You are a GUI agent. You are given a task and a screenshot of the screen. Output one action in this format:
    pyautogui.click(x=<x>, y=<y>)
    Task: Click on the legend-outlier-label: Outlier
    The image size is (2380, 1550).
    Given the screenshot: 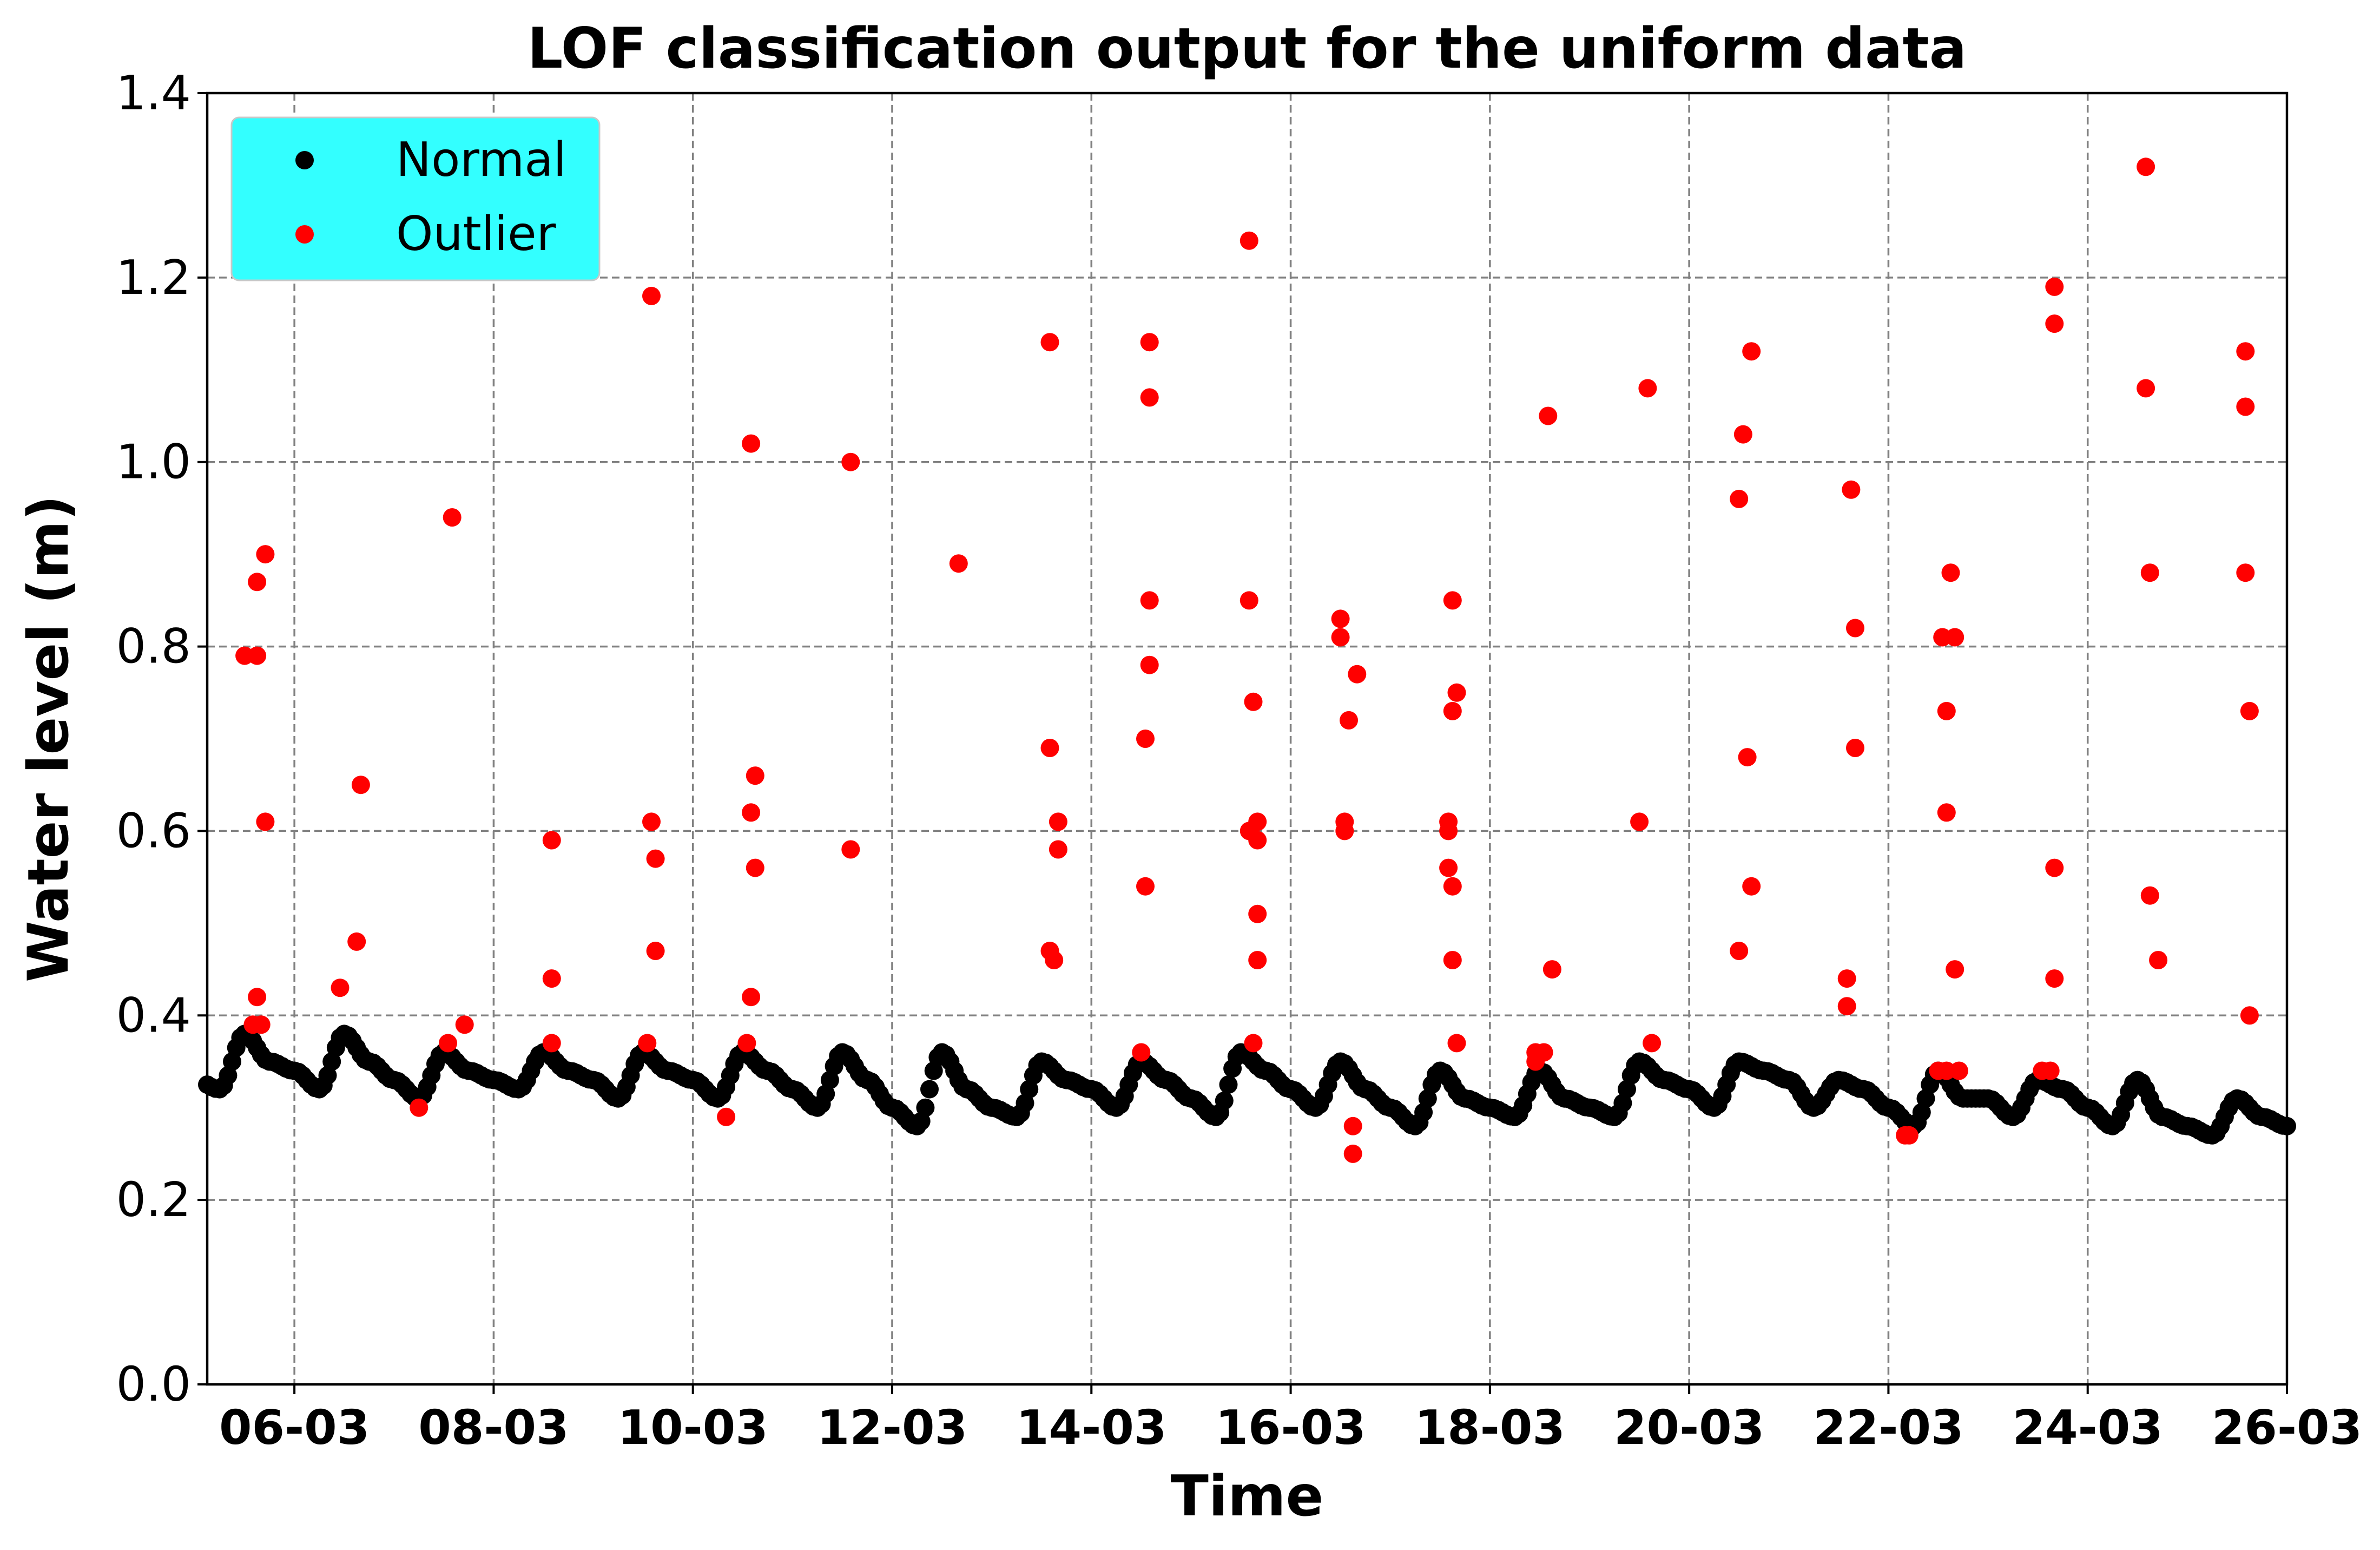 What is the action you would take?
    pyautogui.click(x=476, y=233)
    